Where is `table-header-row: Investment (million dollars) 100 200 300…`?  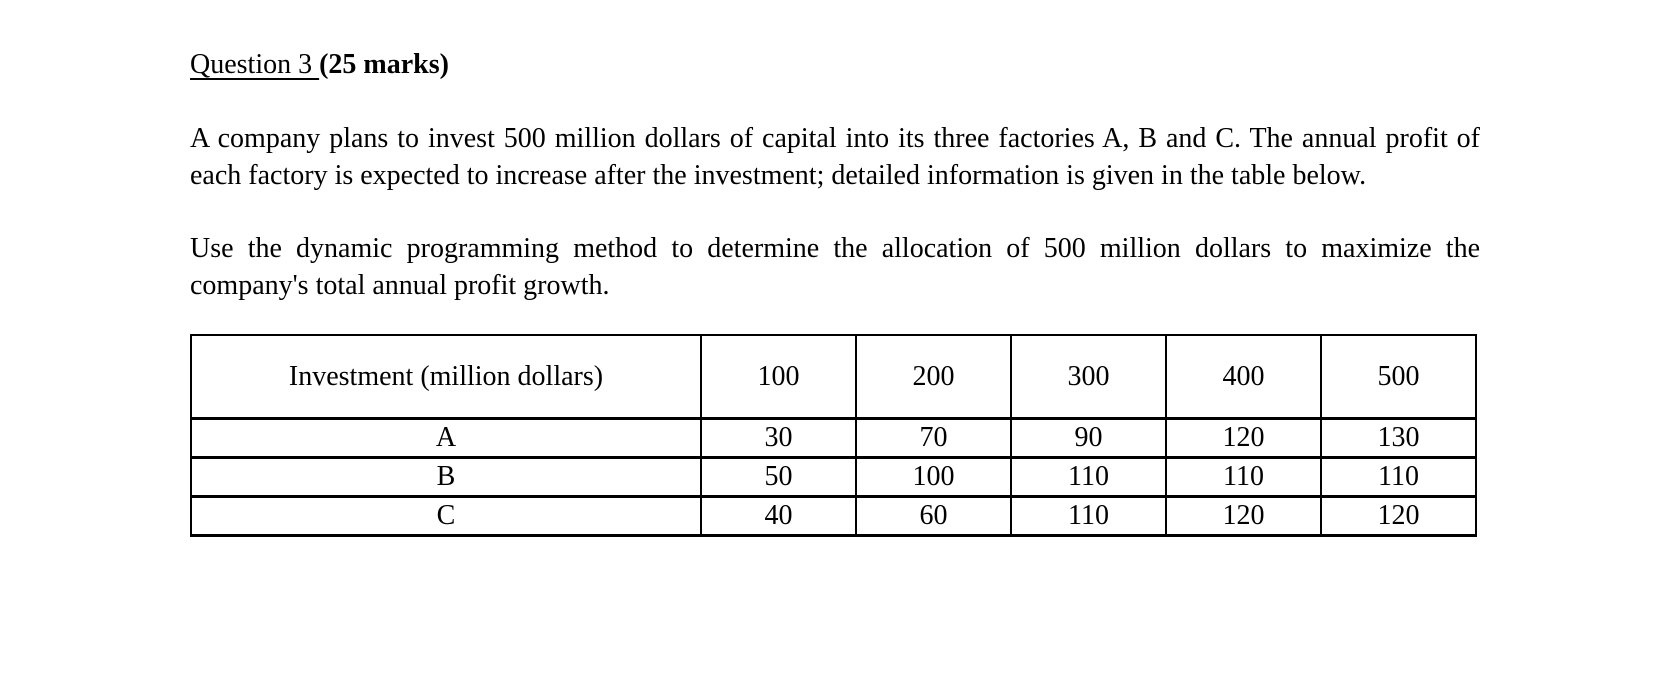
table-header-row: Investment (million dollars) 100 200 300… is located at coordinates (833, 377).